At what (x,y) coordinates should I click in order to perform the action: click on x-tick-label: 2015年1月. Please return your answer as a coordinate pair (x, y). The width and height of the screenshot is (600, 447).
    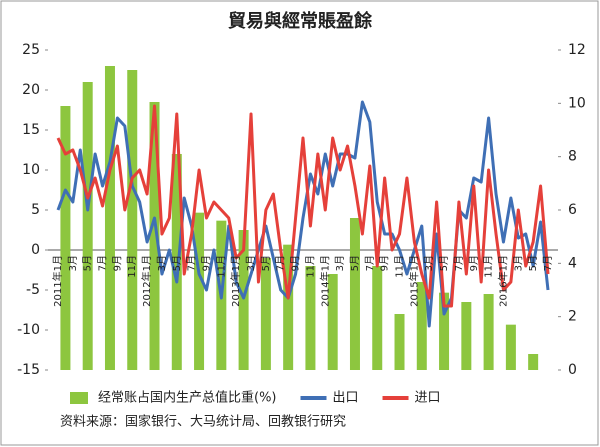
    Looking at the image, I should click on (413, 281).